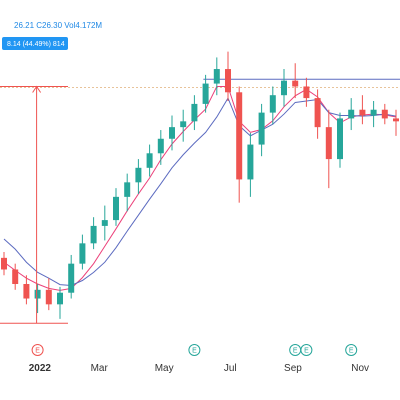 The width and height of the screenshot is (400, 400). What do you see at coordinates (164, 368) in the screenshot?
I see `x-tick-label: May` at bounding box center [164, 368].